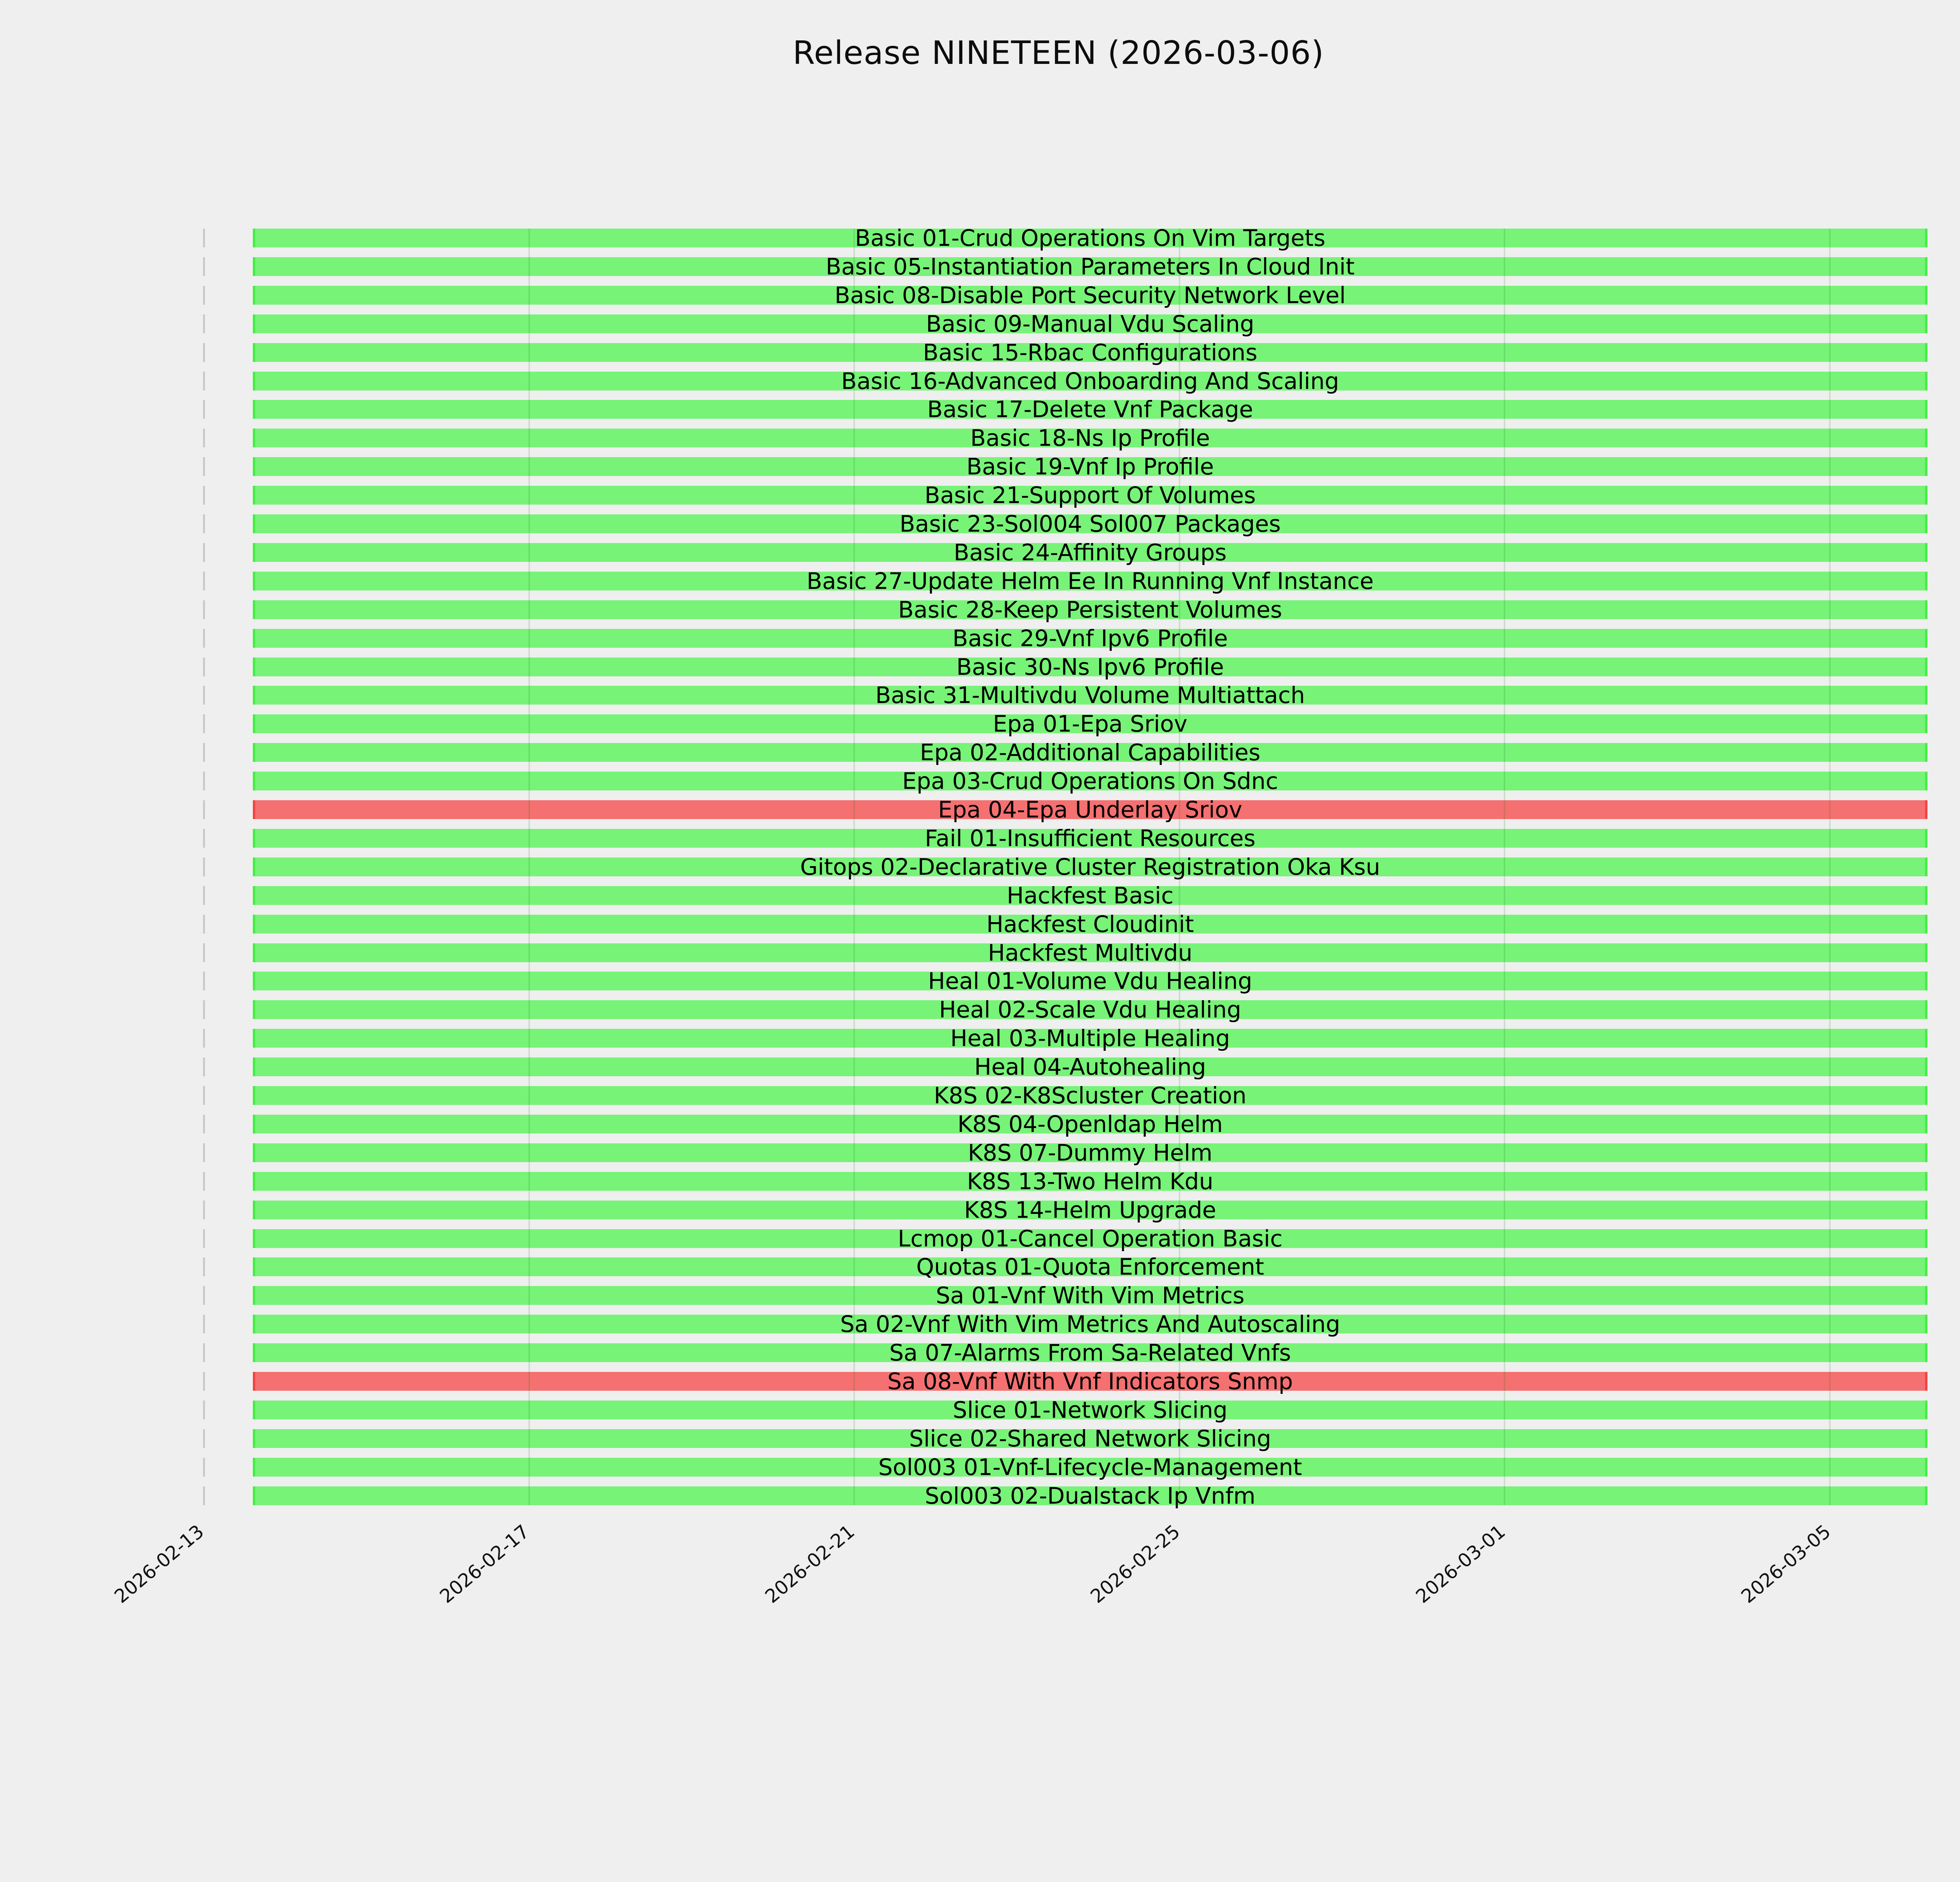 This screenshot has width=1960, height=1882. I want to click on gantt-bar-label: Basic 19-Vnf Ip Profile, so click(1090, 466).